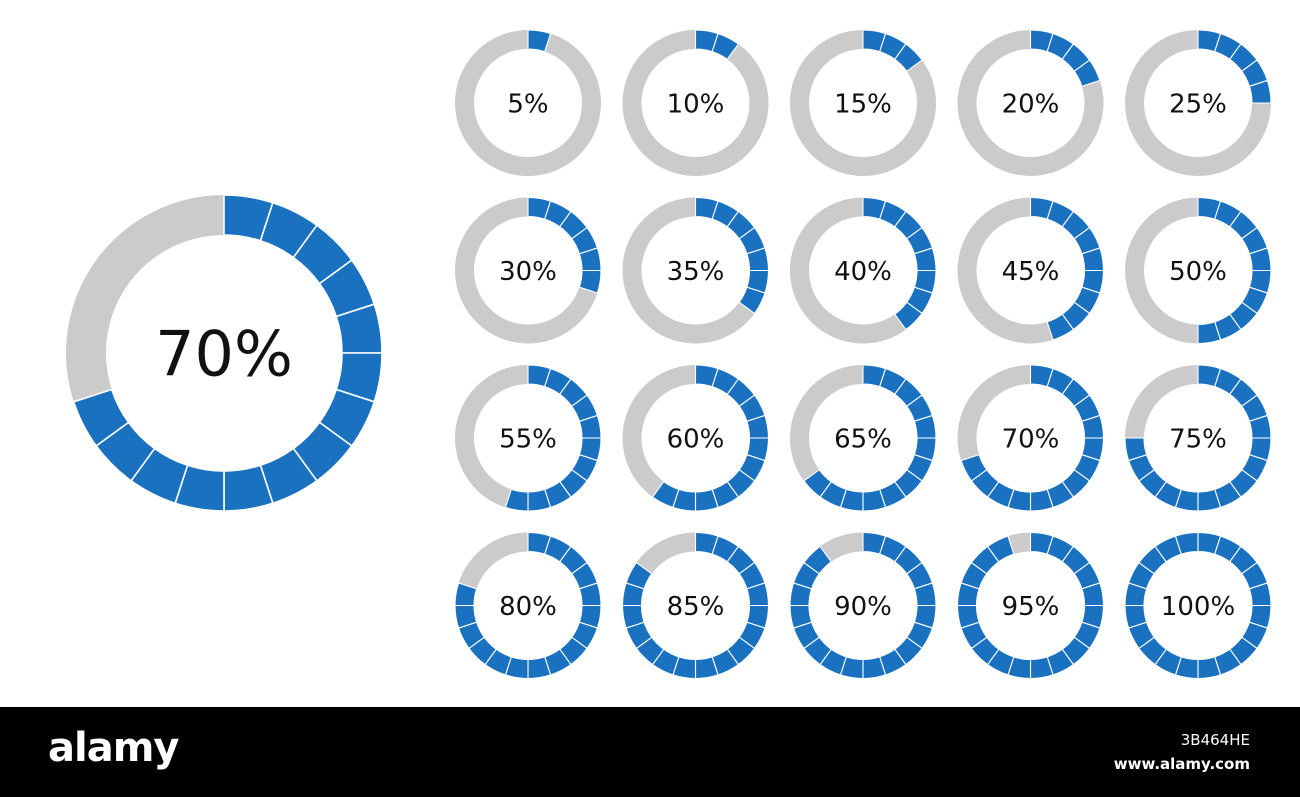  I want to click on ring-chart-2: 15%, so click(863, 102).